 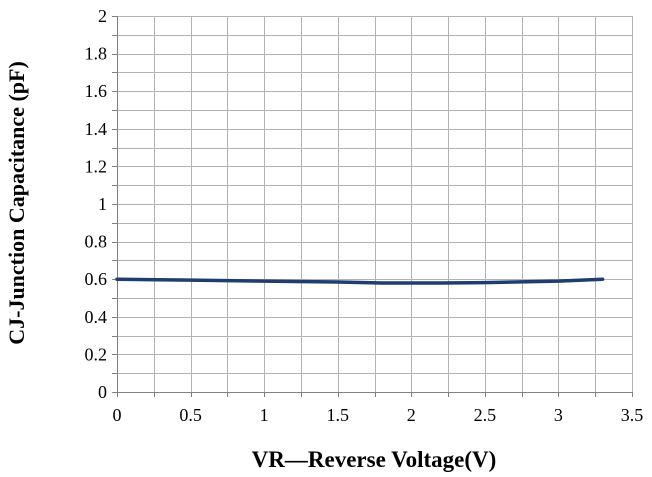 I want to click on y-tick-label: 1.8, so click(x=96, y=54).